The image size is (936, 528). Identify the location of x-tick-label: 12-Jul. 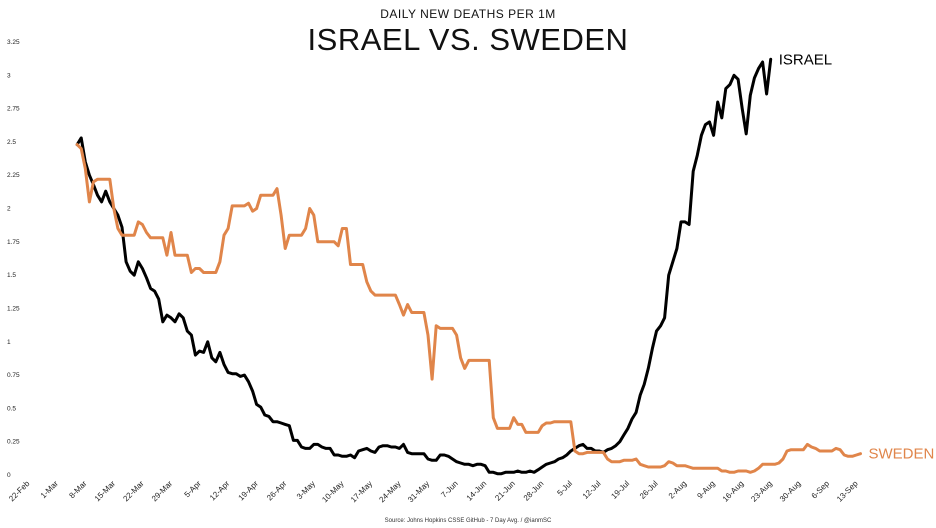
(592, 490).